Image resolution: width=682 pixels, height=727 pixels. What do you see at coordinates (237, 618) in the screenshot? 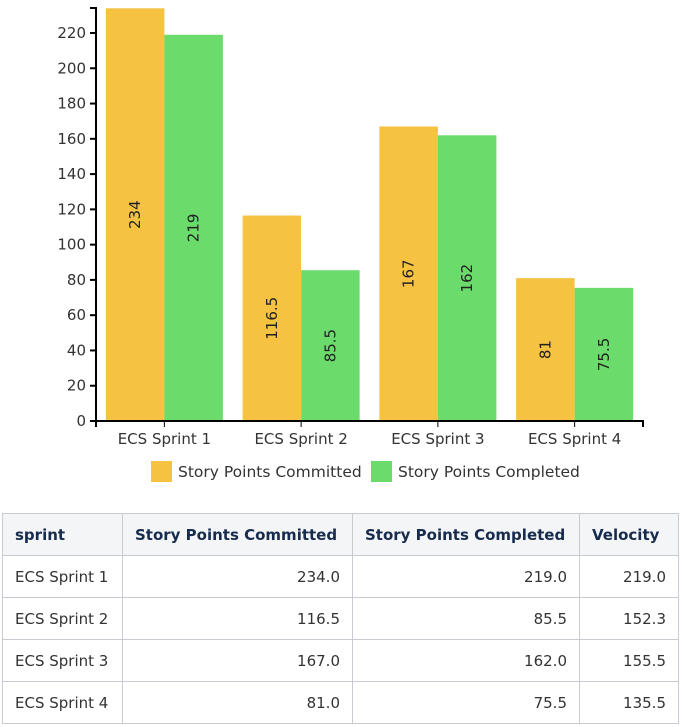
I see `cell-committed: 116.5` at bounding box center [237, 618].